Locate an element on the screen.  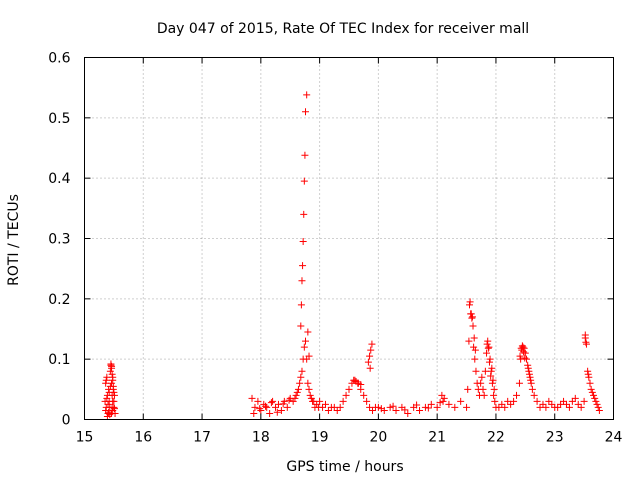
y-tick-label: 0.4 is located at coordinates (59, 179).